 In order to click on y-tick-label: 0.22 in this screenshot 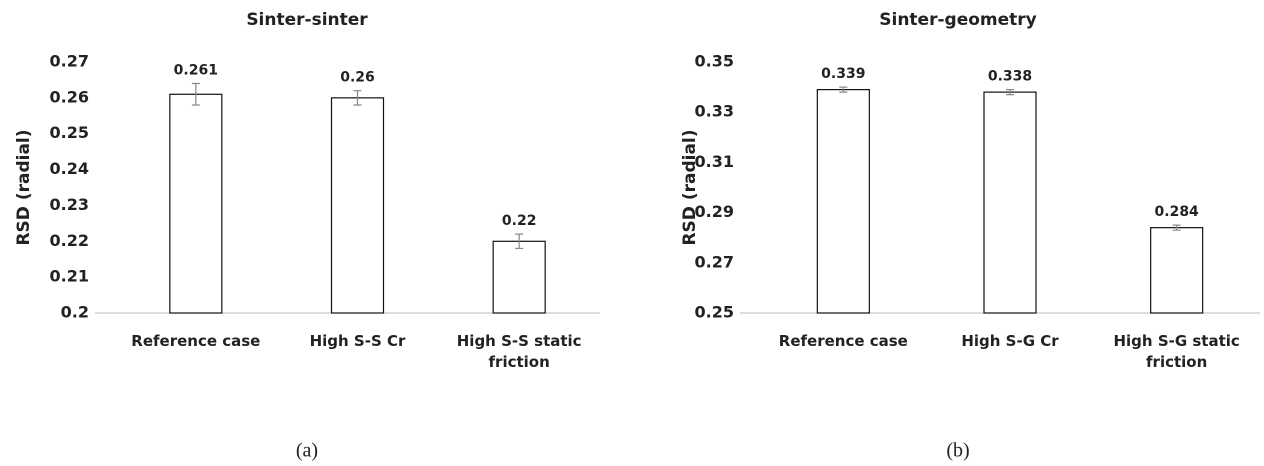, I will do `click(69, 240)`.